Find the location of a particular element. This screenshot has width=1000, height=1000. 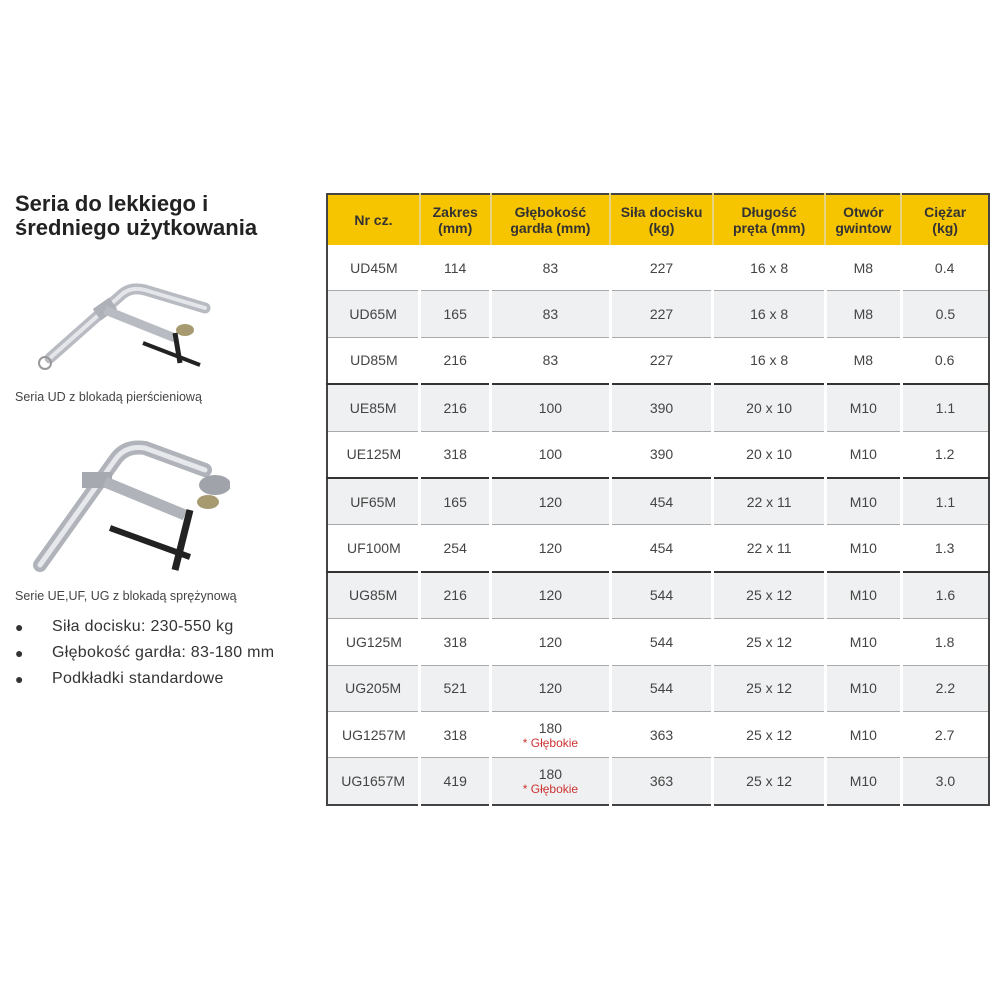

cell-range: 165 is located at coordinates (454, 314).